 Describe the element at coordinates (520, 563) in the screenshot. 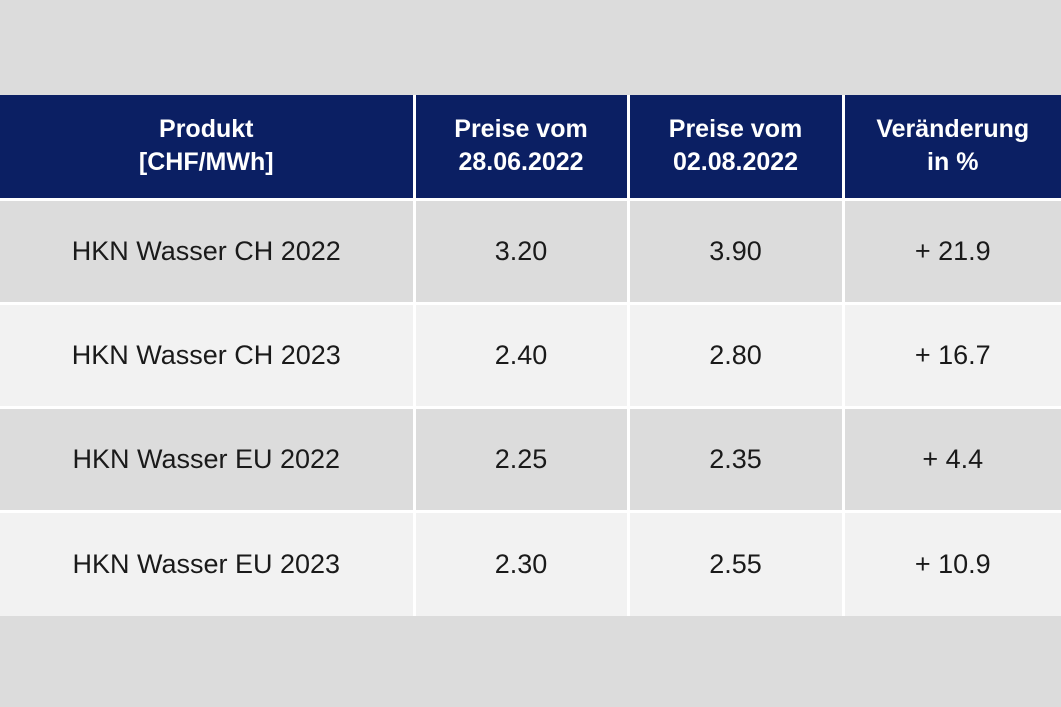

I see `cell-price-2806: 2.30` at that location.